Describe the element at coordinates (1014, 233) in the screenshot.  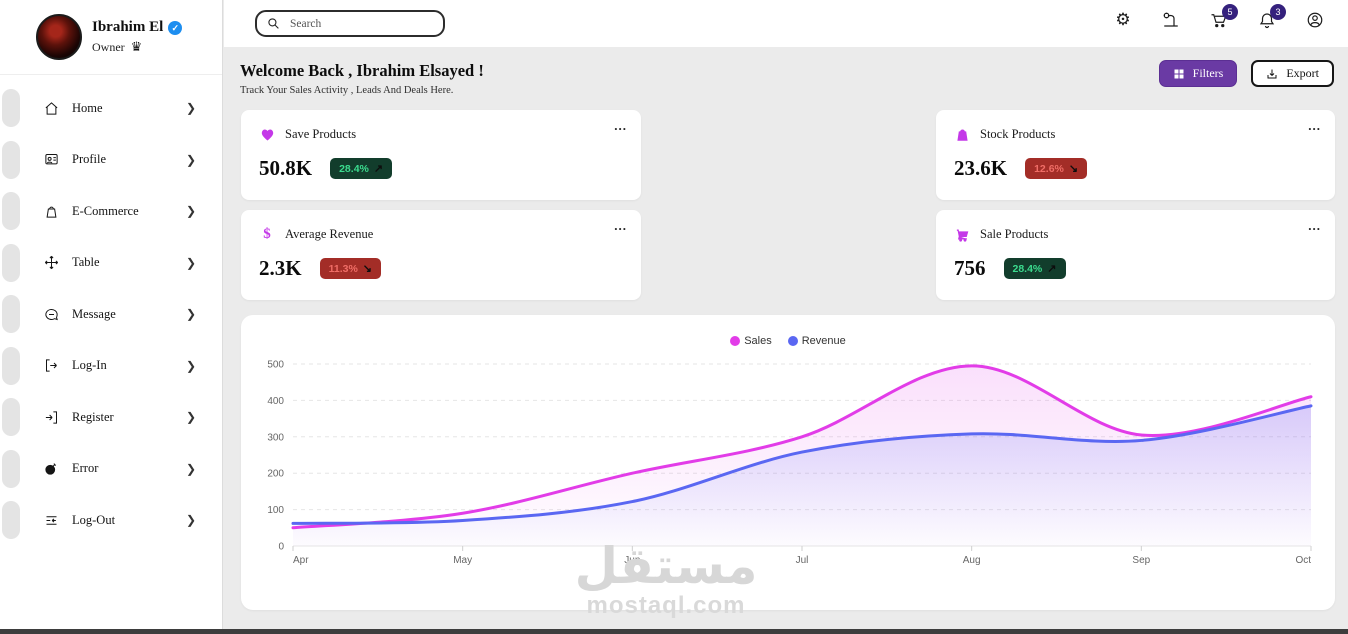
I see `stat-label: Sale Products` at that location.